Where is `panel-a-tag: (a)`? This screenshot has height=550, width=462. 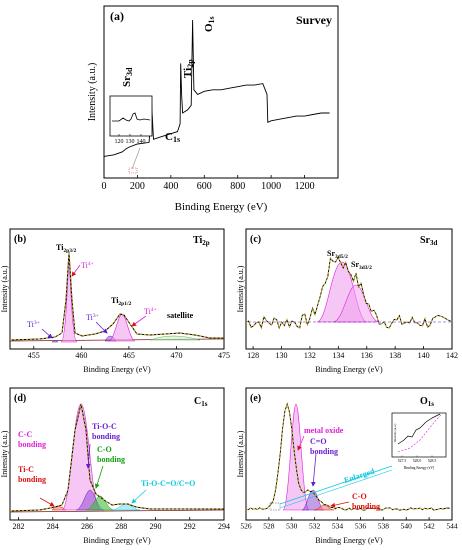
panel-a-tag: (a) is located at coordinates (117, 16).